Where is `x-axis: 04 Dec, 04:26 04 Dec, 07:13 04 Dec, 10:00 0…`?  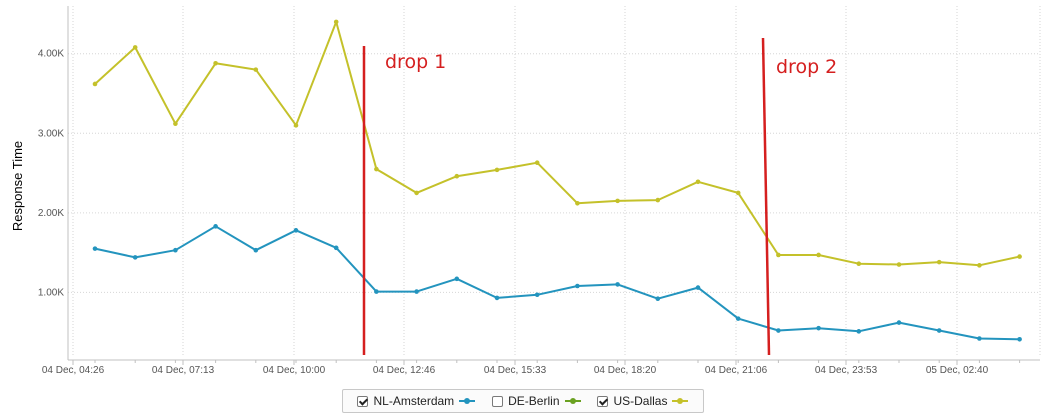 x-axis: 04 Dec, 04:26 04 Dec, 07:13 04 Dec, 10:00 0… is located at coordinates (541, 367).